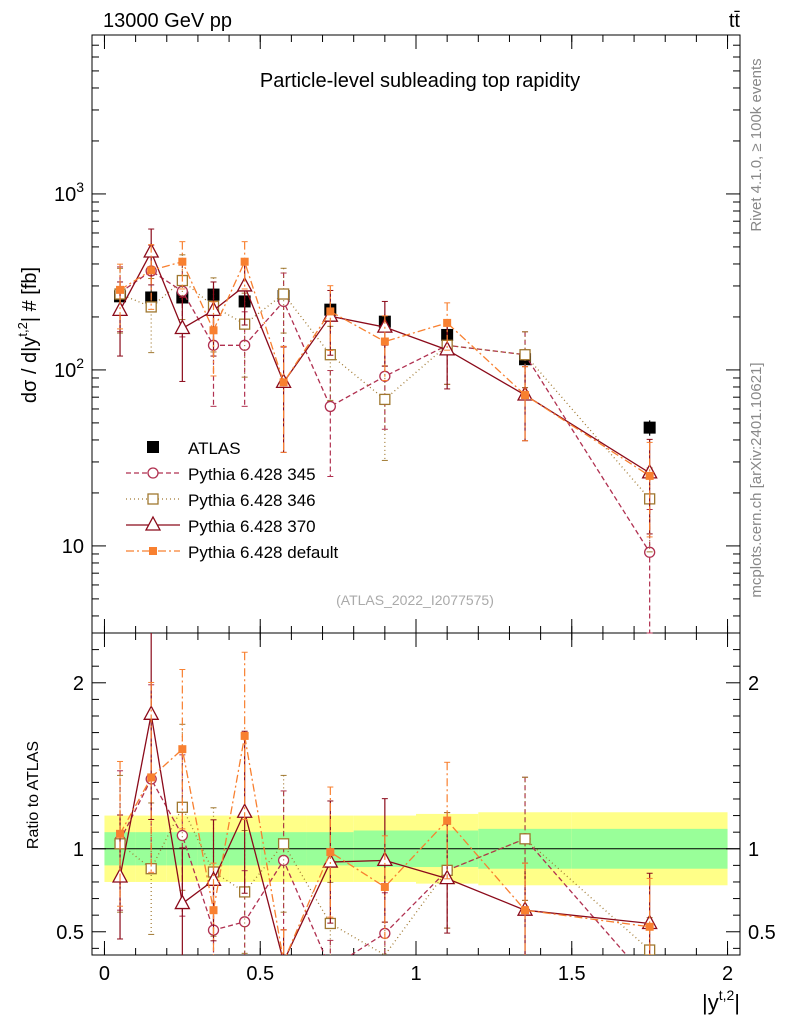  What do you see at coordinates (153, 523) in the screenshot?
I see `legend-marker-p370` at bounding box center [153, 523].